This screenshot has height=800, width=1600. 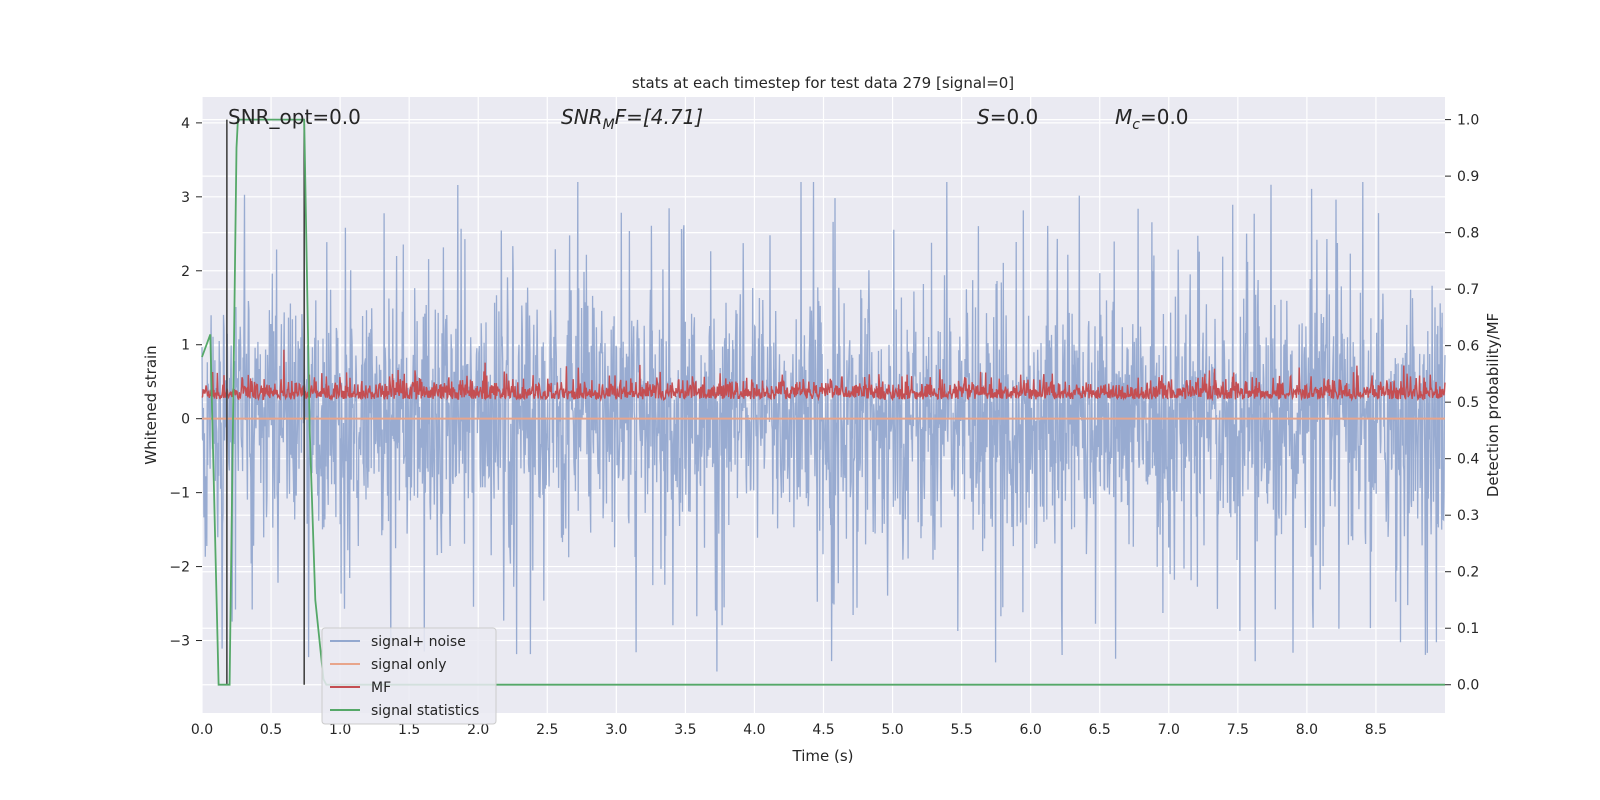 I want to click on x-tick-label: 4.0, so click(x=754, y=730).